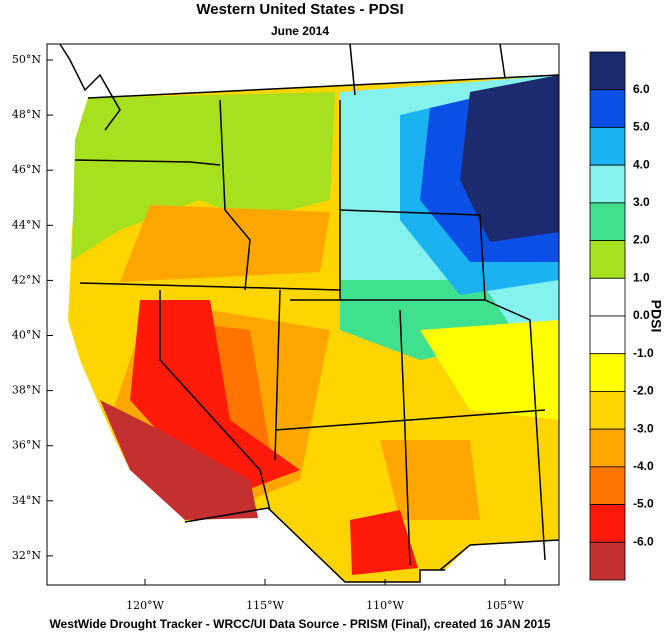 Image resolution: width=671 pixels, height=635 pixels. I want to click on title: Western United States - PDSI, so click(299, 9).